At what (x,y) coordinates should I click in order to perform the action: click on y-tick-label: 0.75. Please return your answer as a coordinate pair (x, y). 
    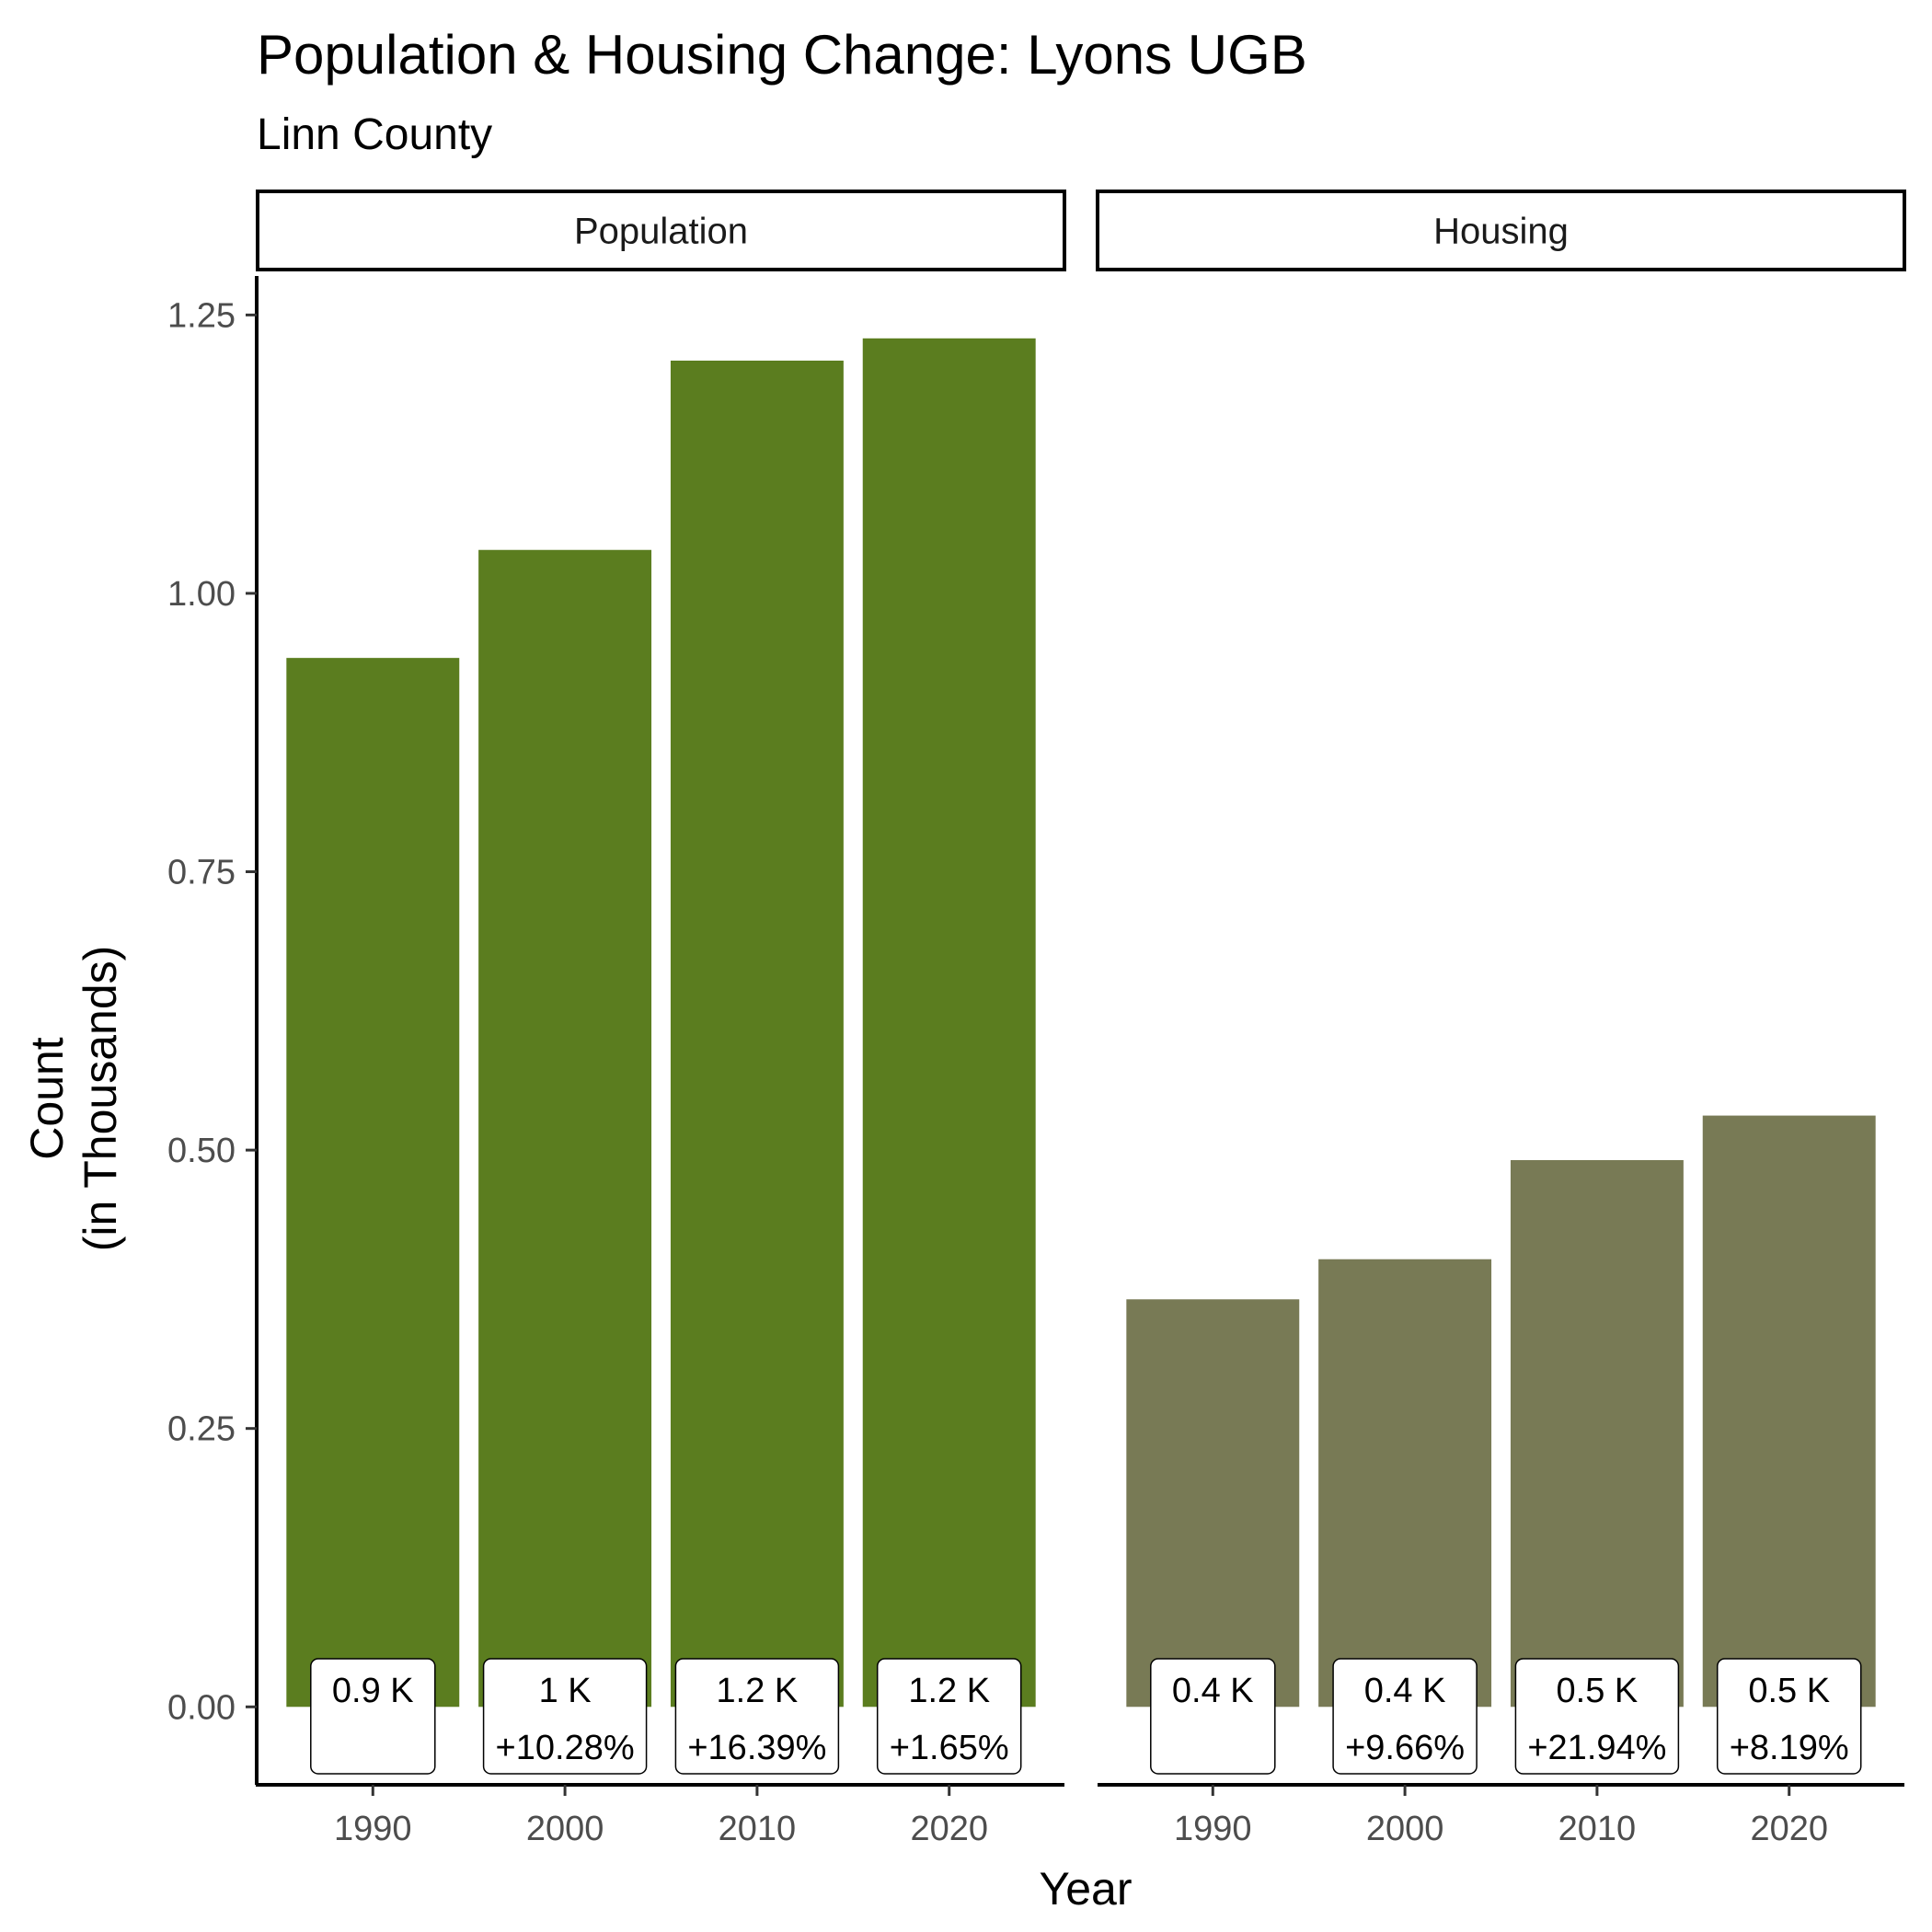
    Looking at the image, I should click on (201, 873).